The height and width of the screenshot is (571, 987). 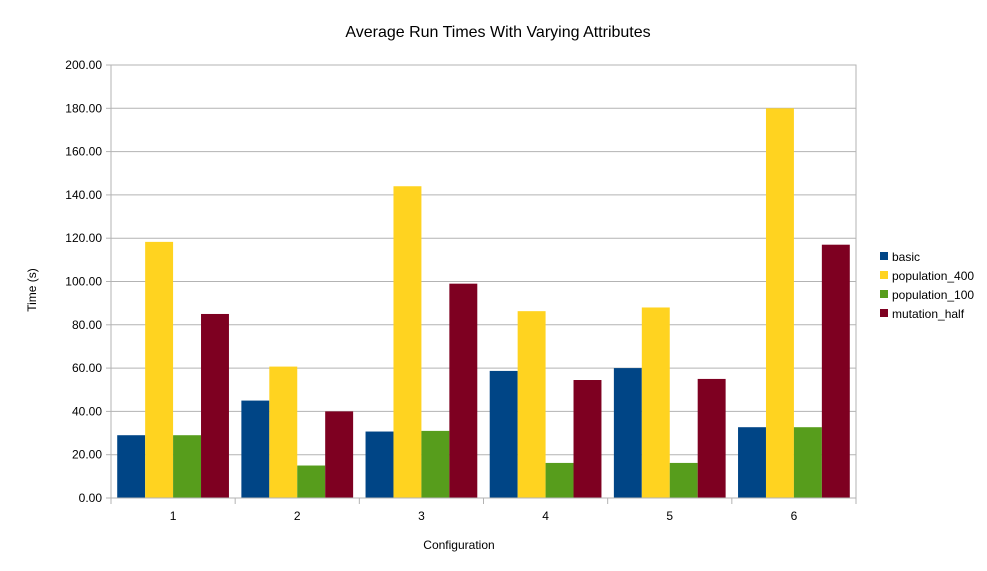 What do you see at coordinates (933, 295) in the screenshot?
I see `legend-label-population_100: population_100` at bounding box center [933, 295].